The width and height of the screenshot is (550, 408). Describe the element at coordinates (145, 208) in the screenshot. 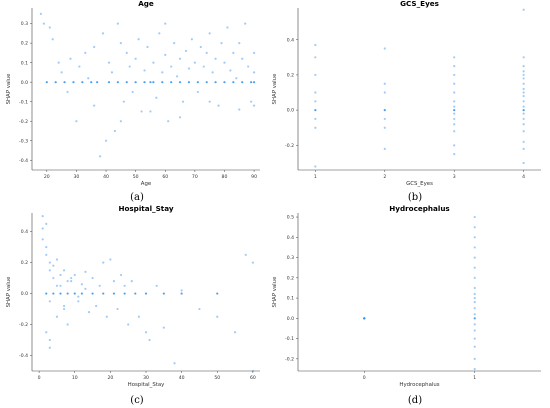

I see `chart-title: Hospital_Stay` at that location.